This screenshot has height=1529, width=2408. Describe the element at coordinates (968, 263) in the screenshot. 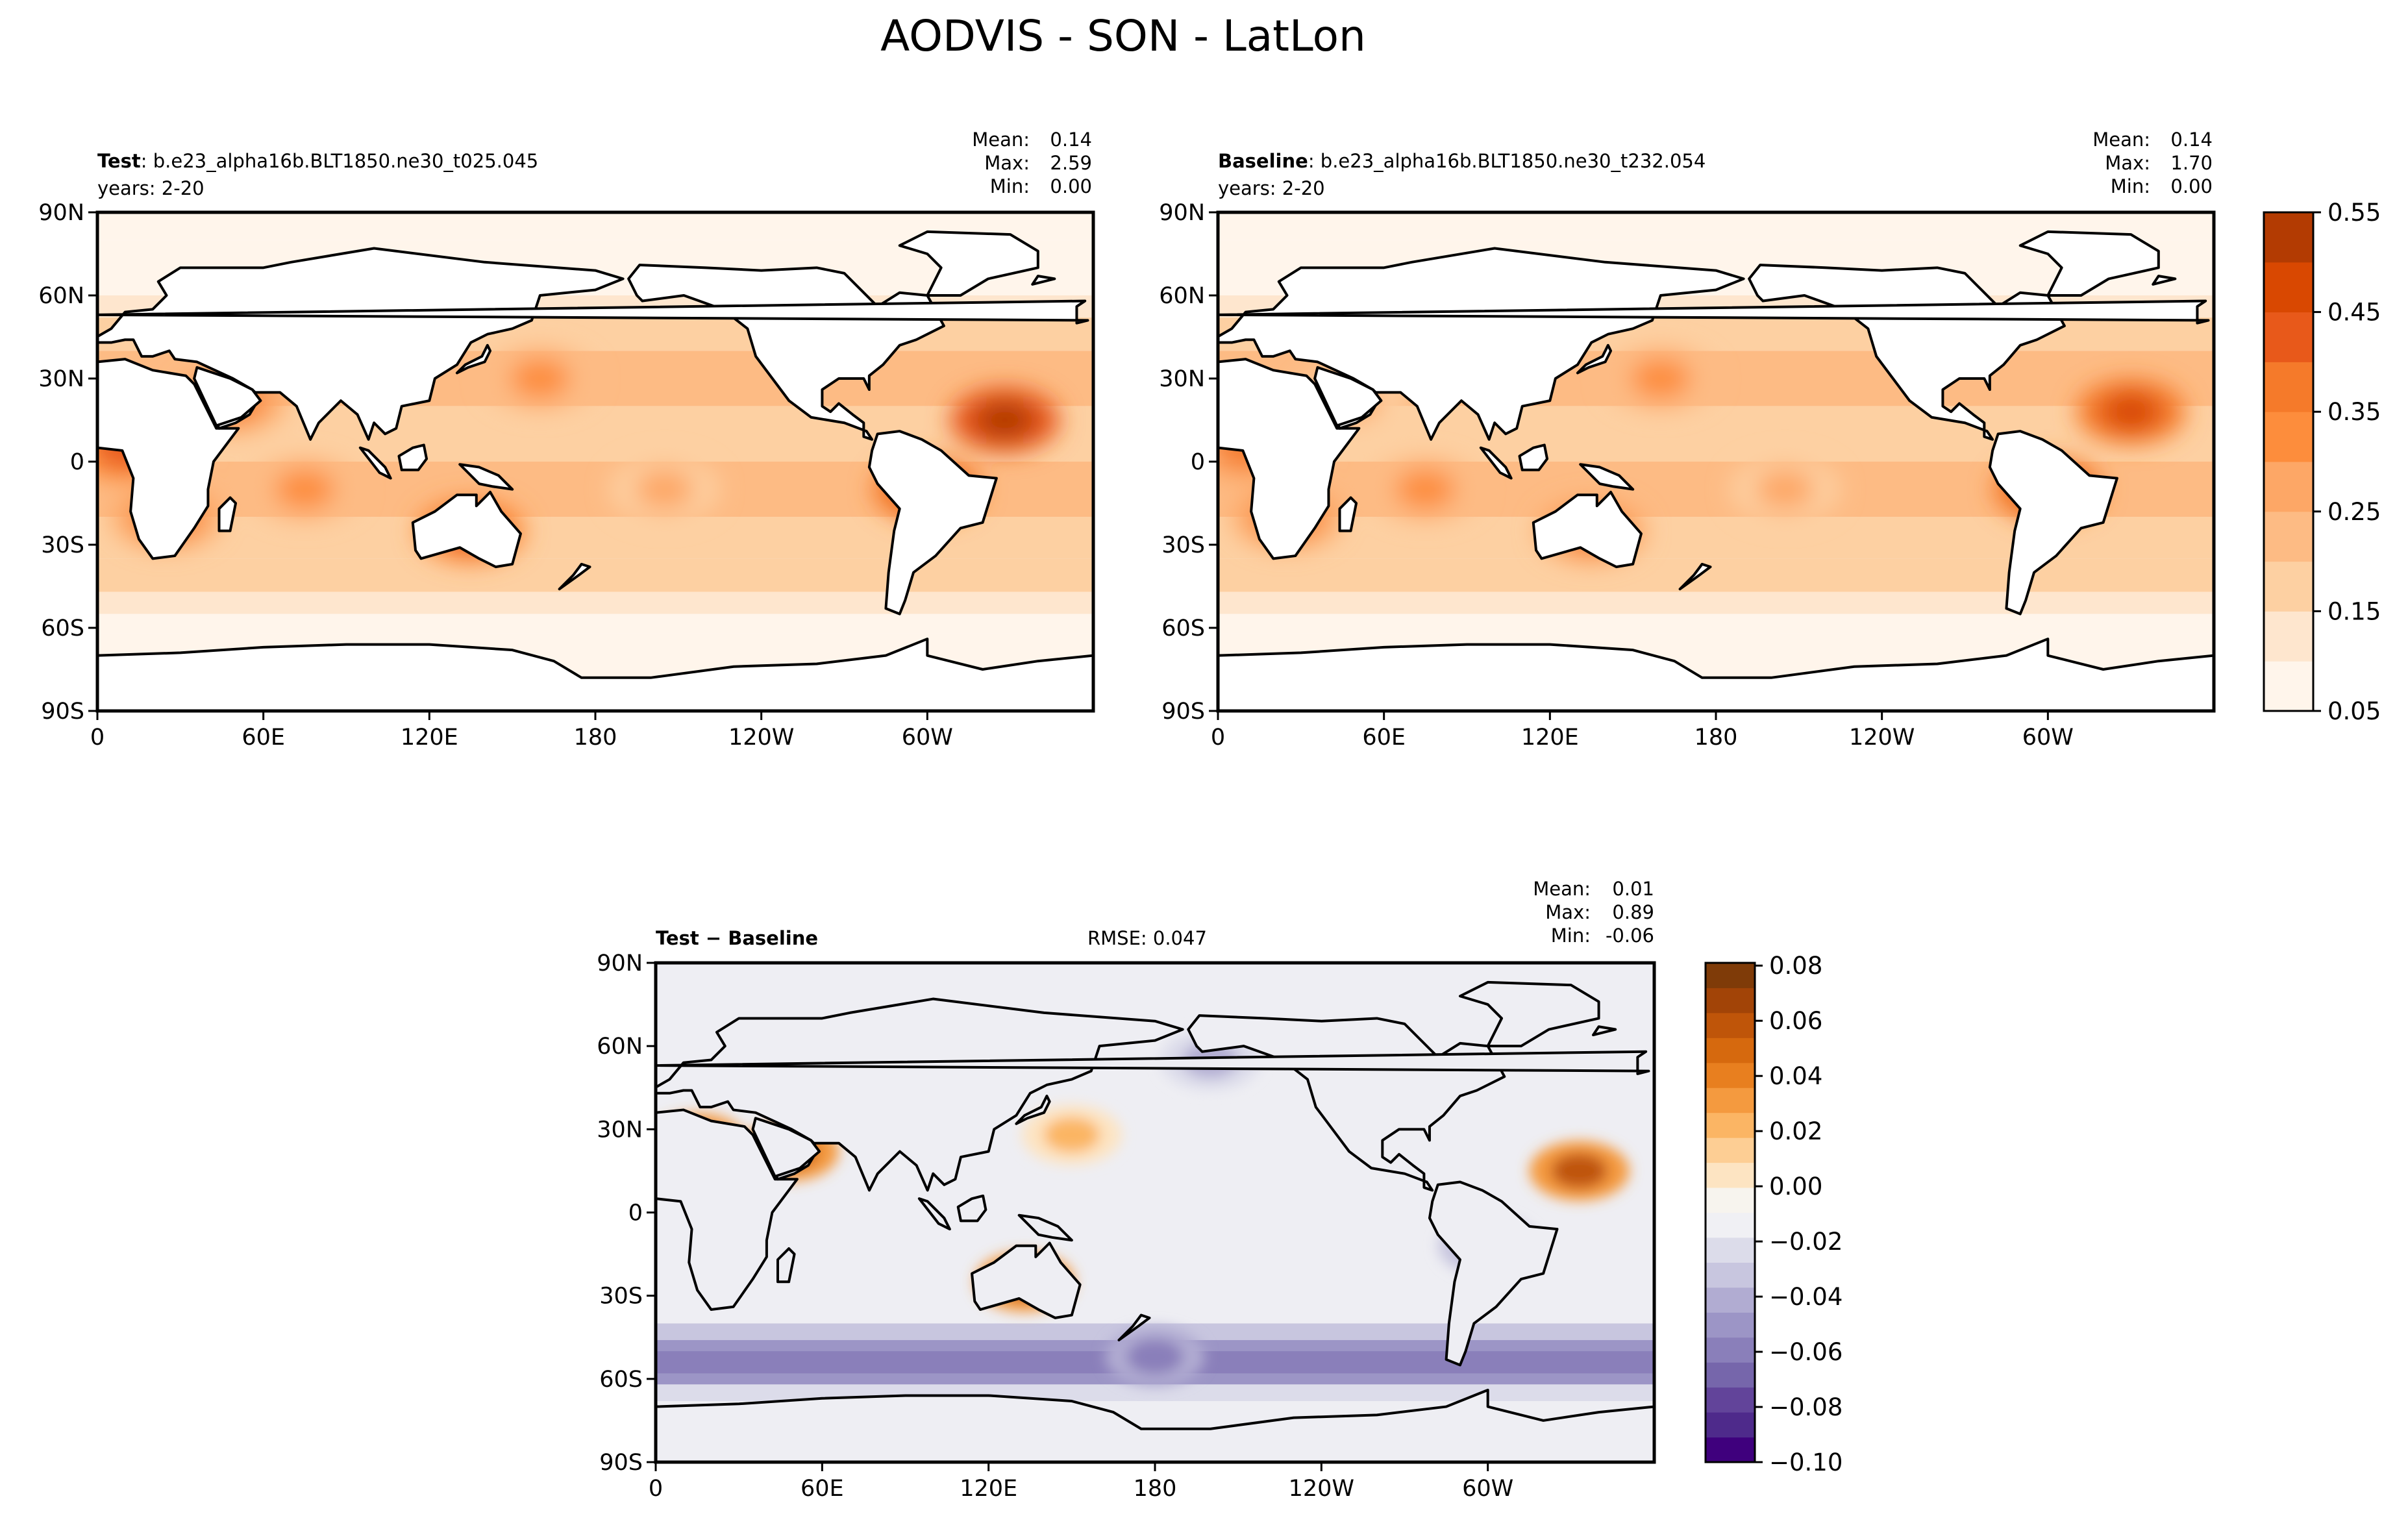

I see `coastline-greenland` at that location.